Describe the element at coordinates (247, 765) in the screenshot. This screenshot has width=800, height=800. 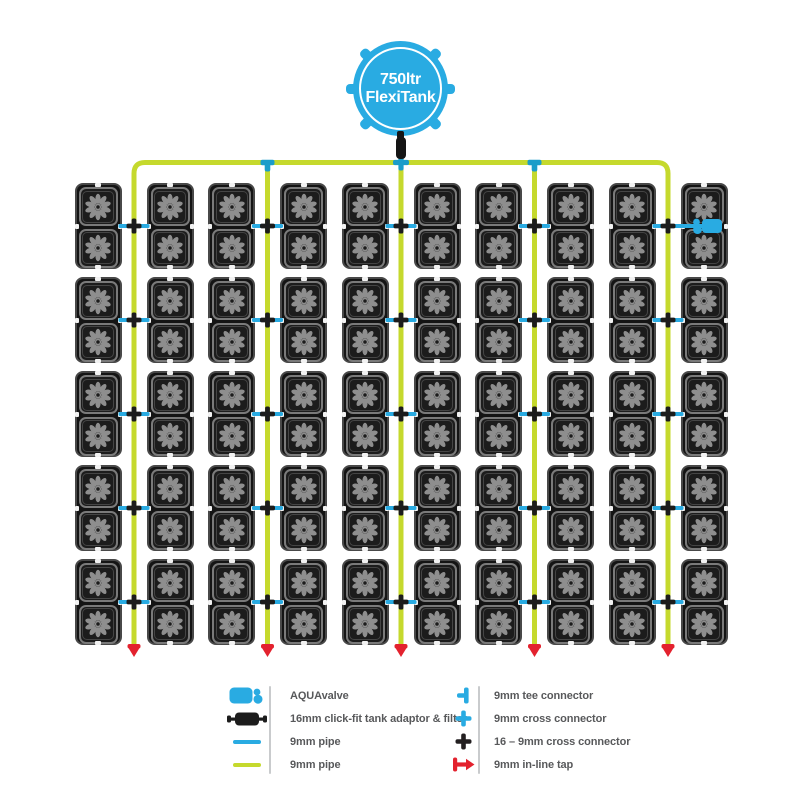
I see `green-pipe-icon` at that location.